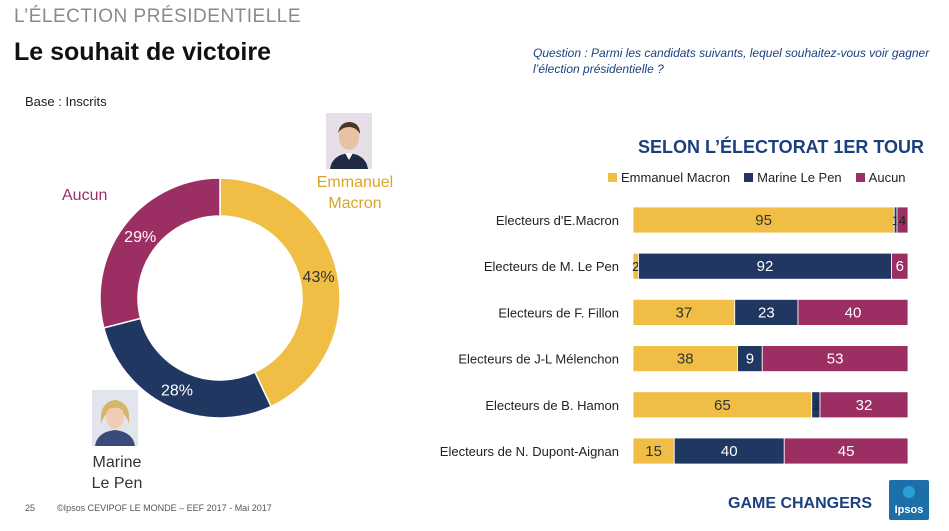 Image resolution: width=949 pixels, height=531 pixels. I want to click on bar-legend: Emmanuel Macron Marine Le Pen Aucun, so click(757, 177).